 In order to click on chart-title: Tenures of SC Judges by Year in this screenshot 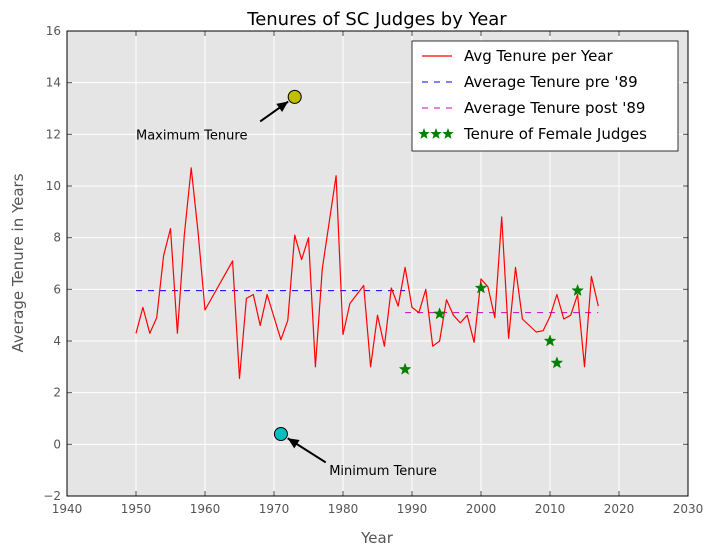, I will do `click(376, 19)`.